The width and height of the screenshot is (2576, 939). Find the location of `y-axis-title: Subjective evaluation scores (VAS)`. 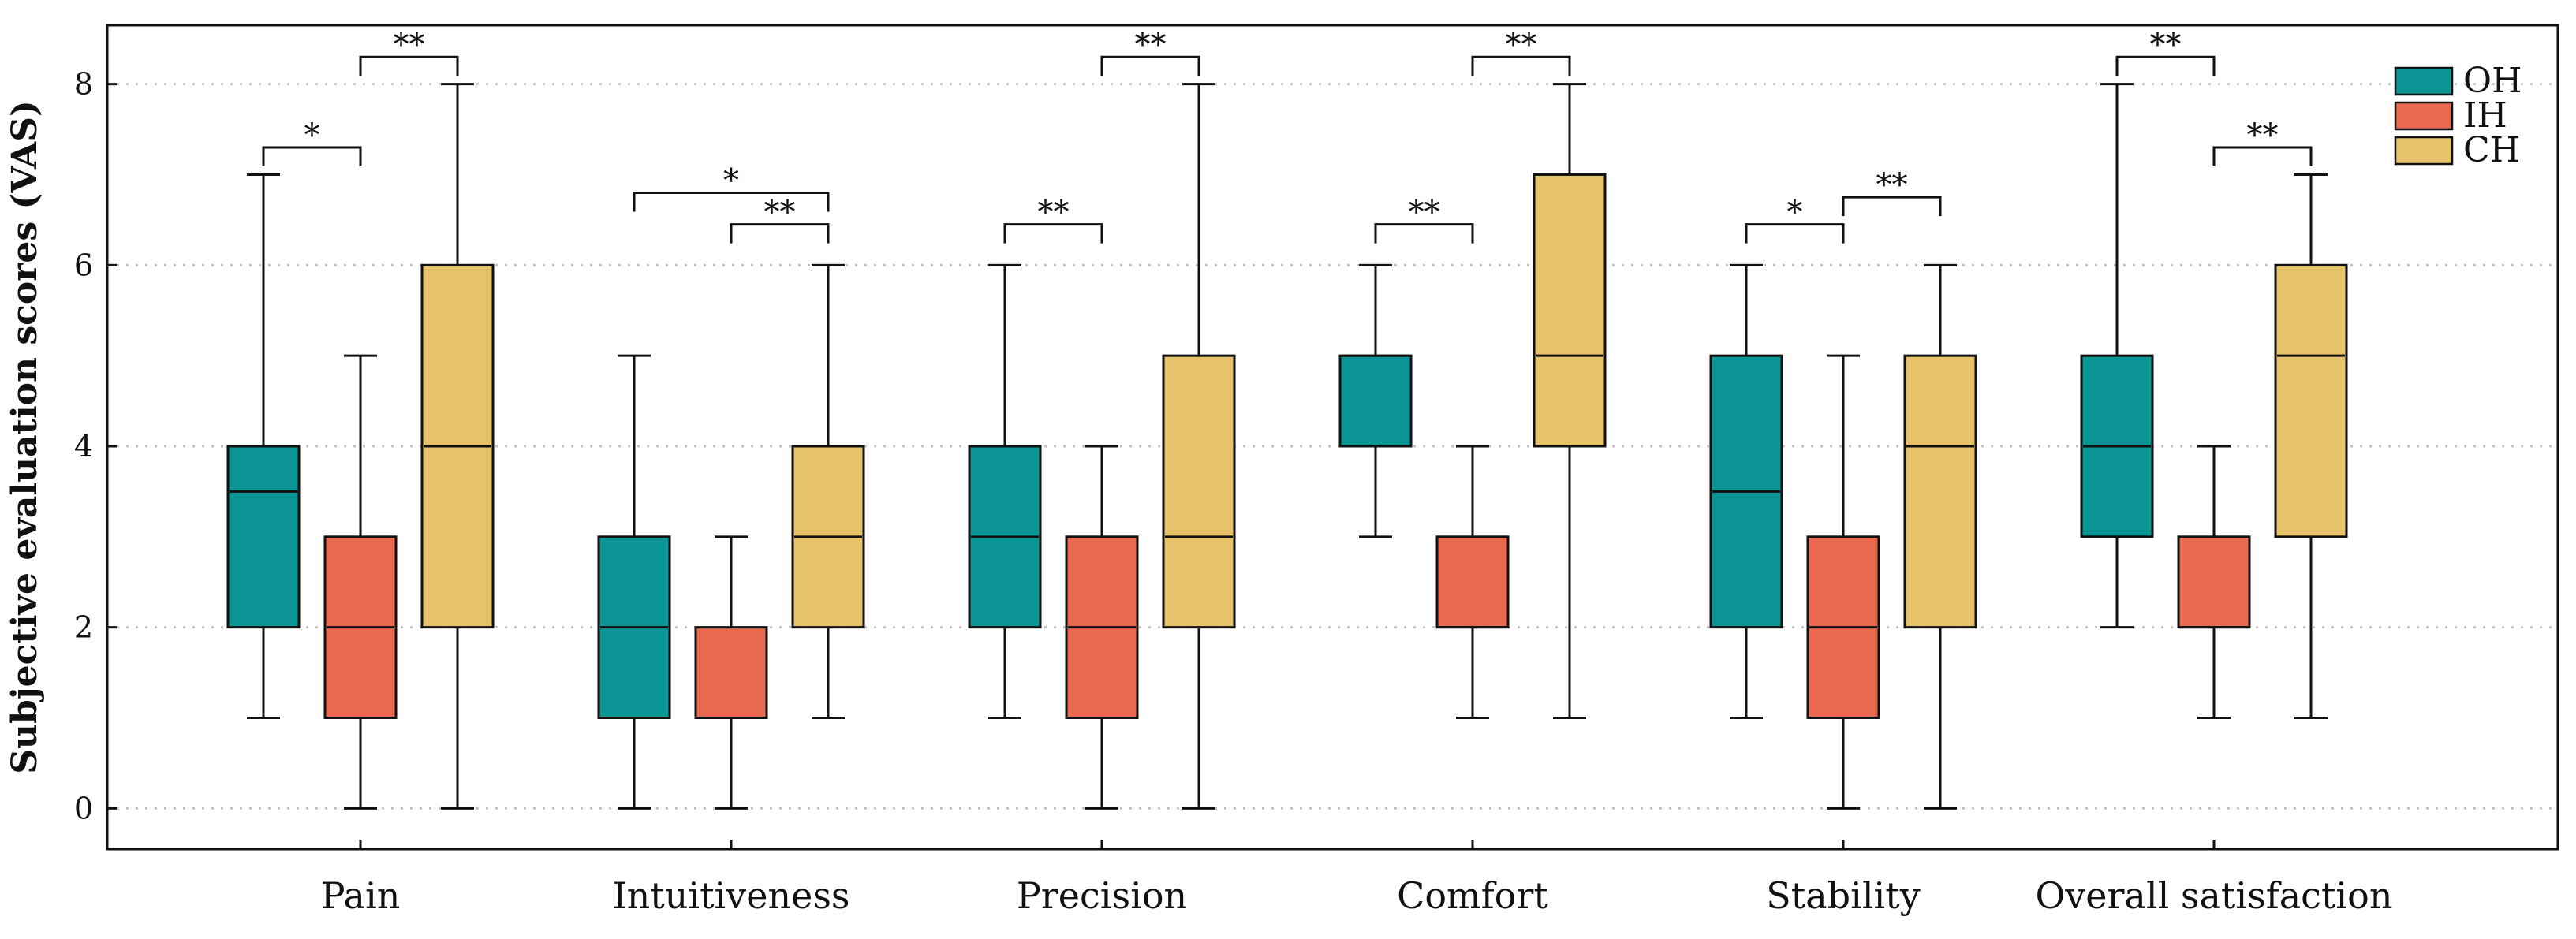

y-axis-title: Subjective evaluation scores (VAS) is located at coordinates (25, 437).